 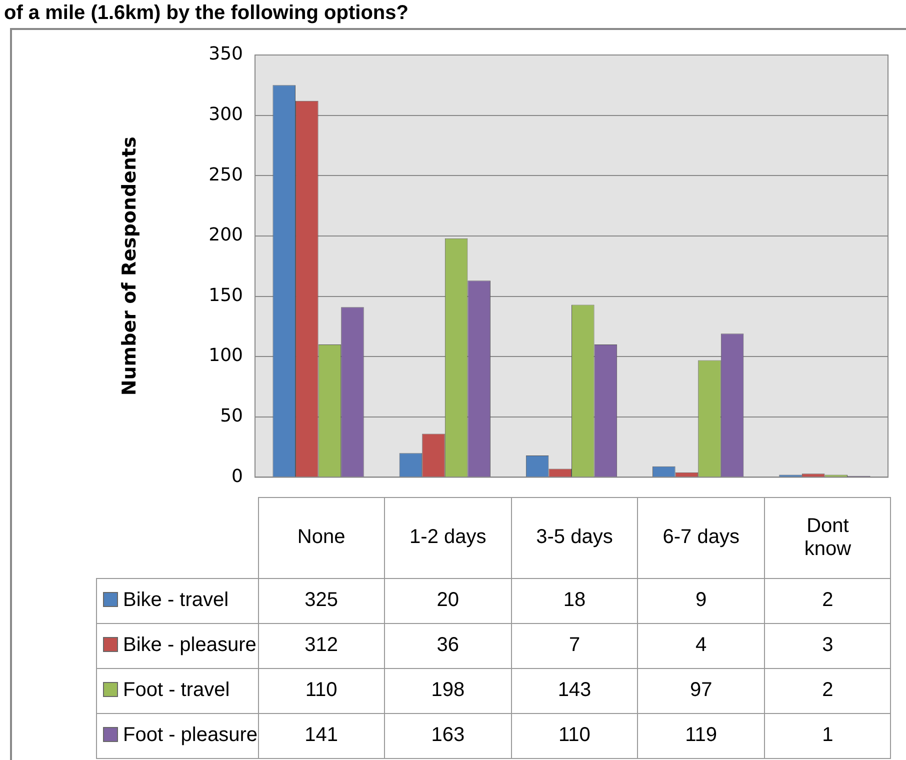 I want to click on legend-label: Foot - travel, so click(x=177, y=690).